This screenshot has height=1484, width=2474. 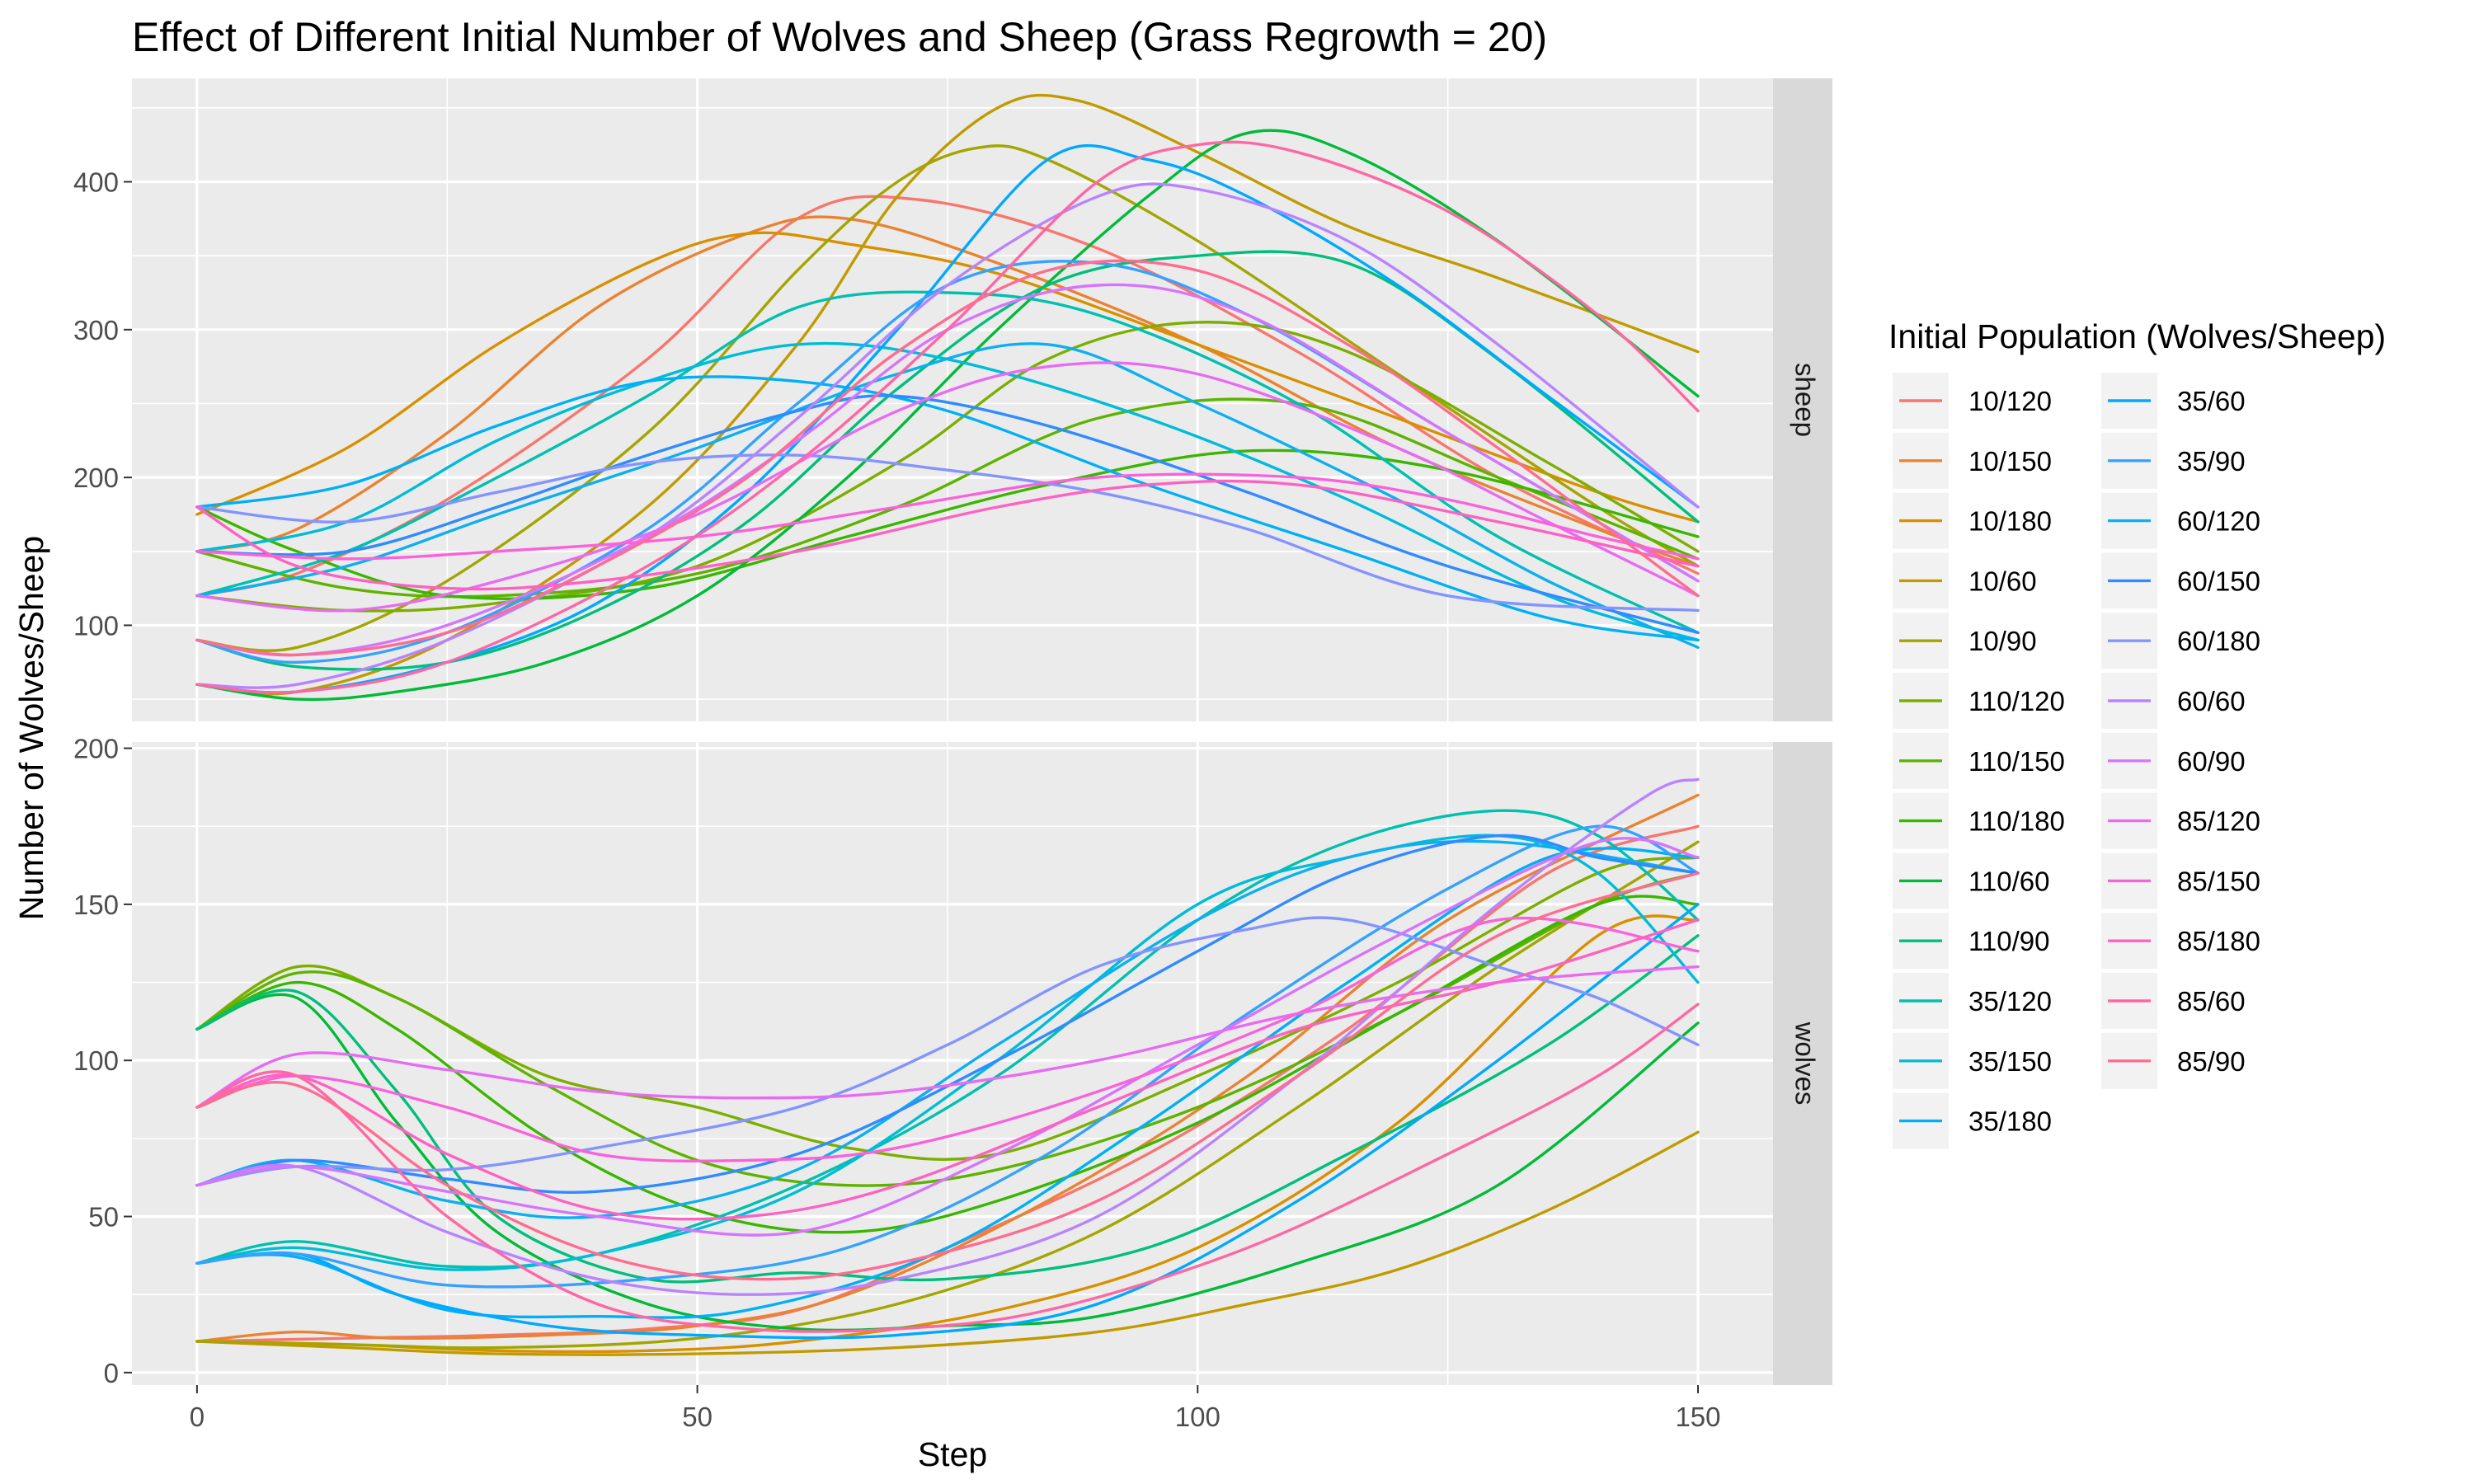 What do you see at coordinates (2173, 460) in the screenshot?
I see `legend-item-35-90: 35/90` at bounding box center [2173, 460].